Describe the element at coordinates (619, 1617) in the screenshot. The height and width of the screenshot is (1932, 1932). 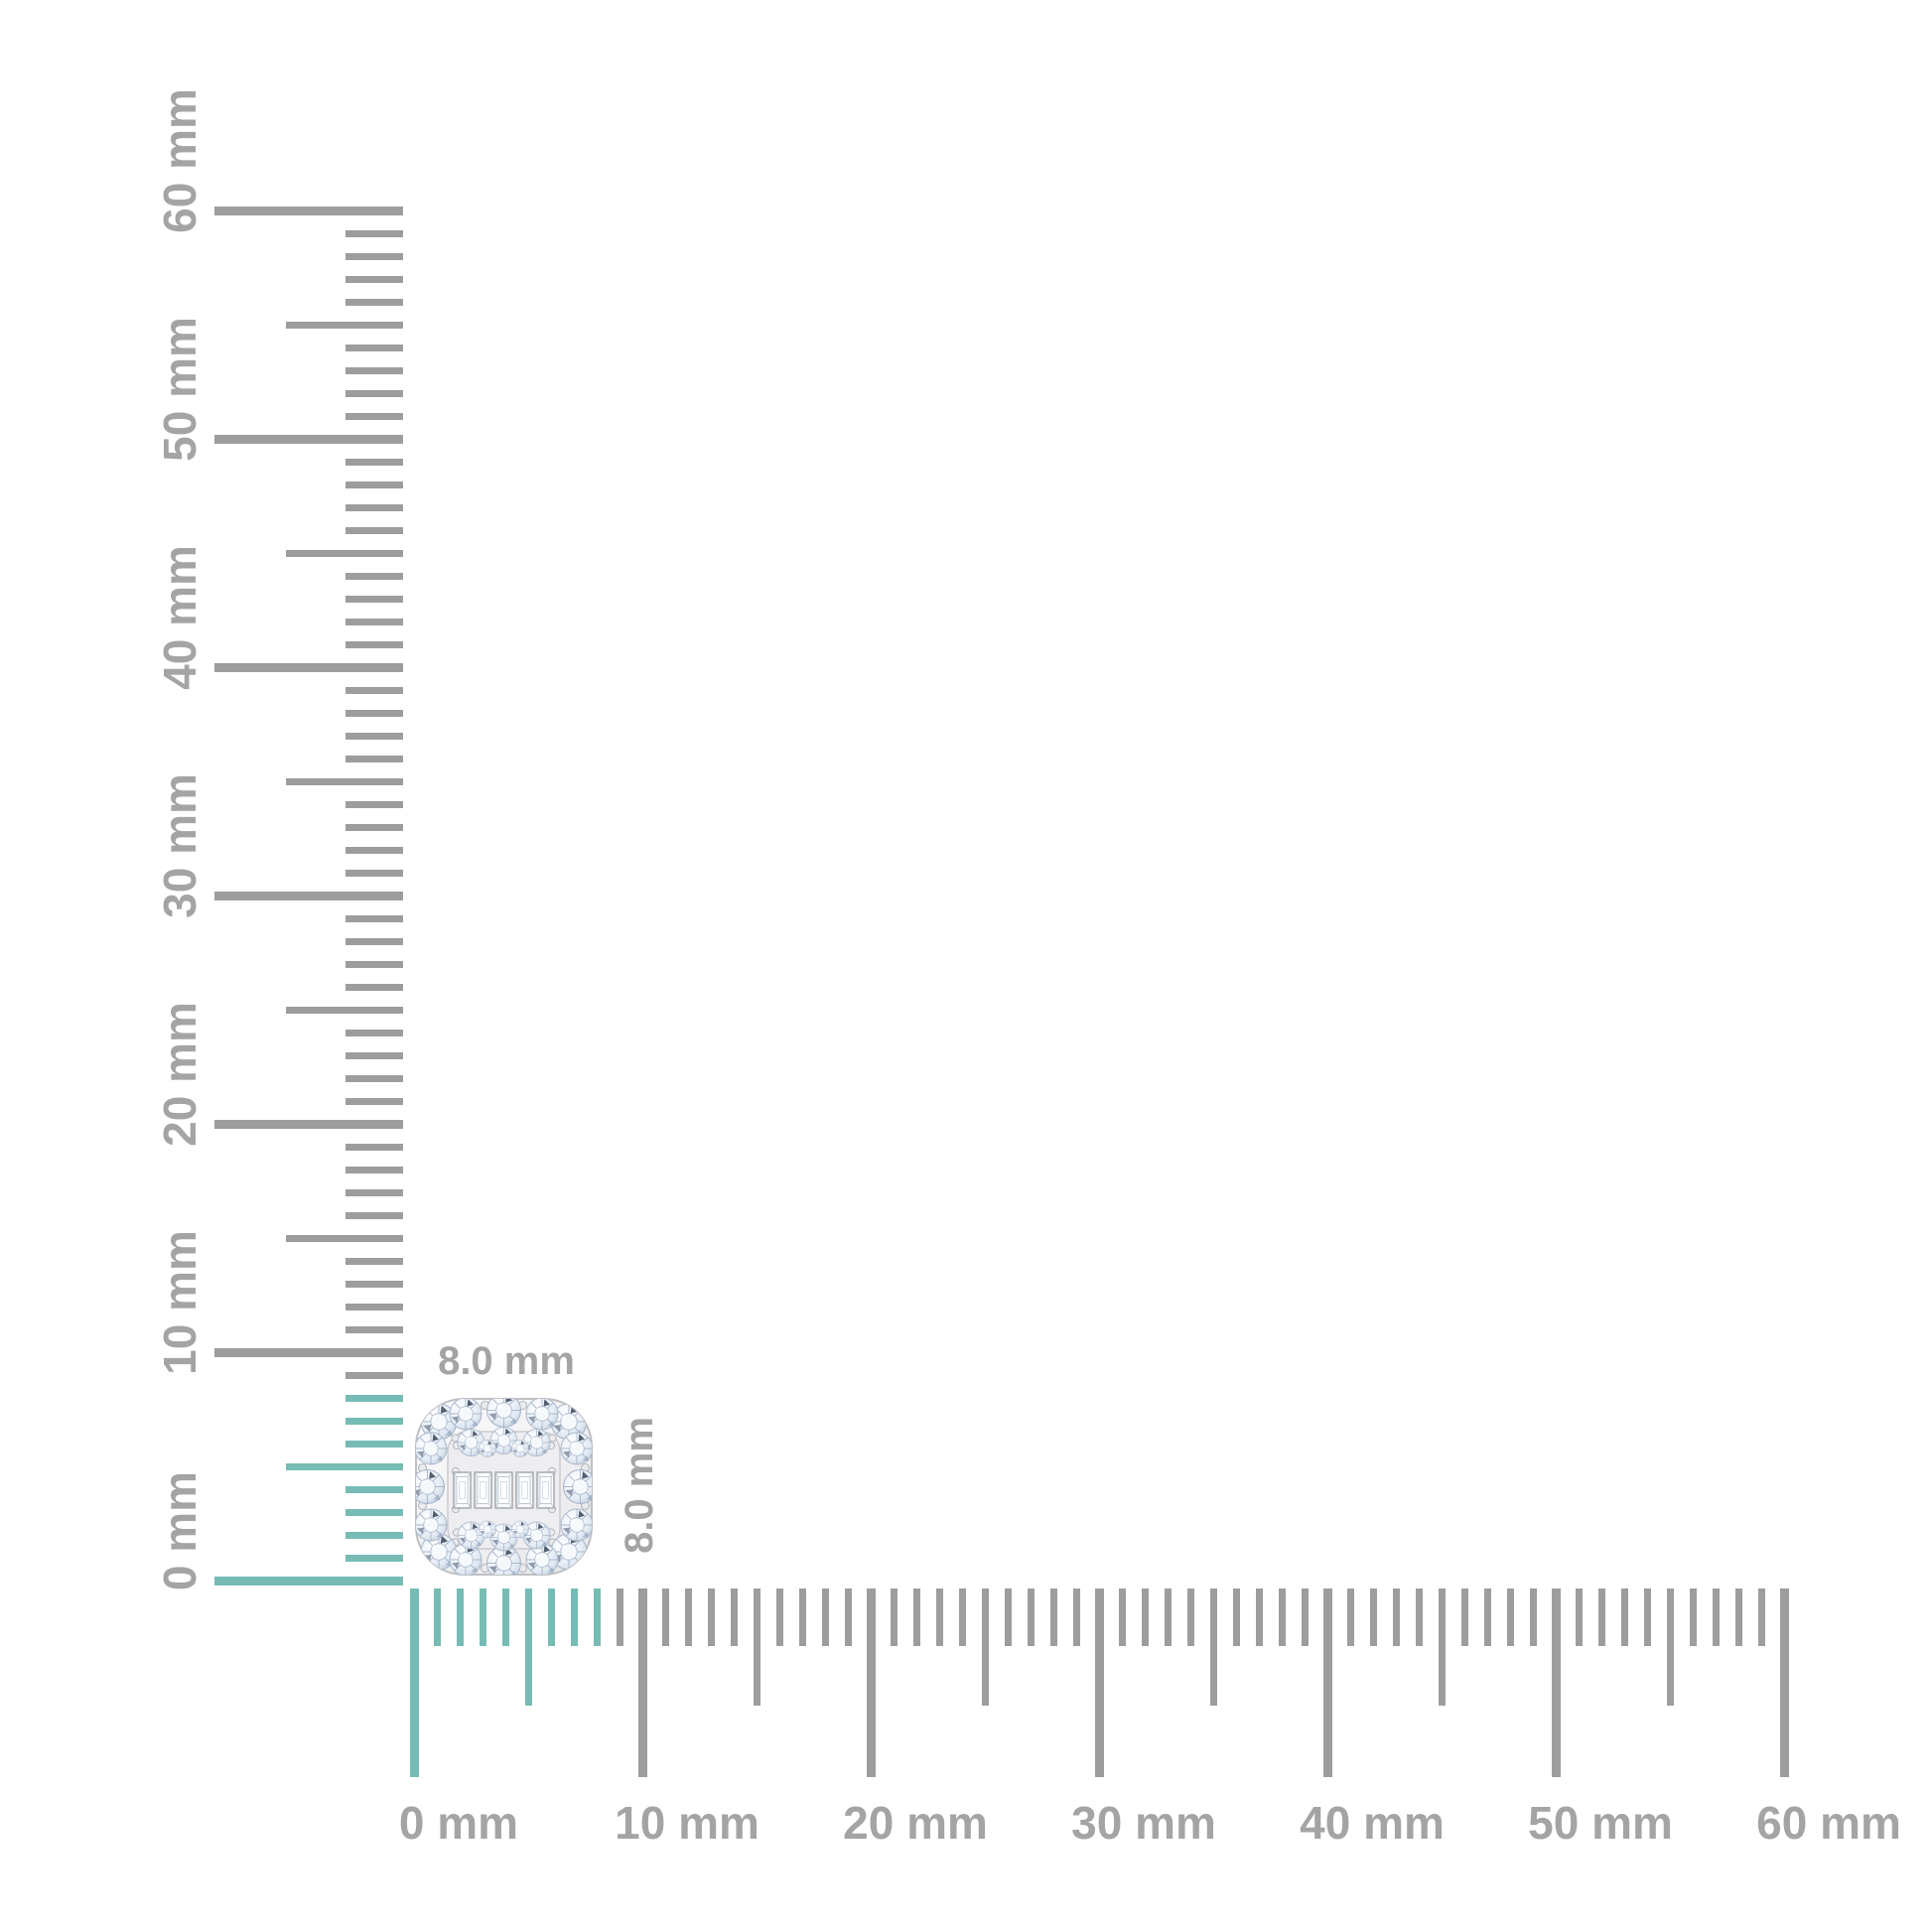
I see `minor-tick-9mm` at that location.